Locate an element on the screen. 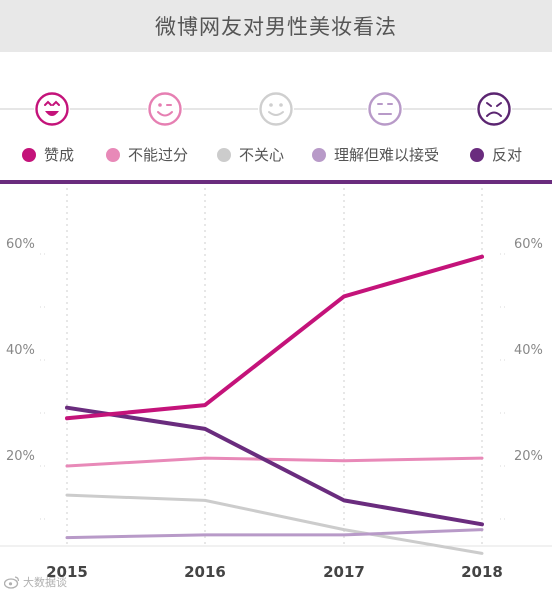 This screenshot has width=552, height=597. frowning-face-icon is located at coordinates (494, 109).